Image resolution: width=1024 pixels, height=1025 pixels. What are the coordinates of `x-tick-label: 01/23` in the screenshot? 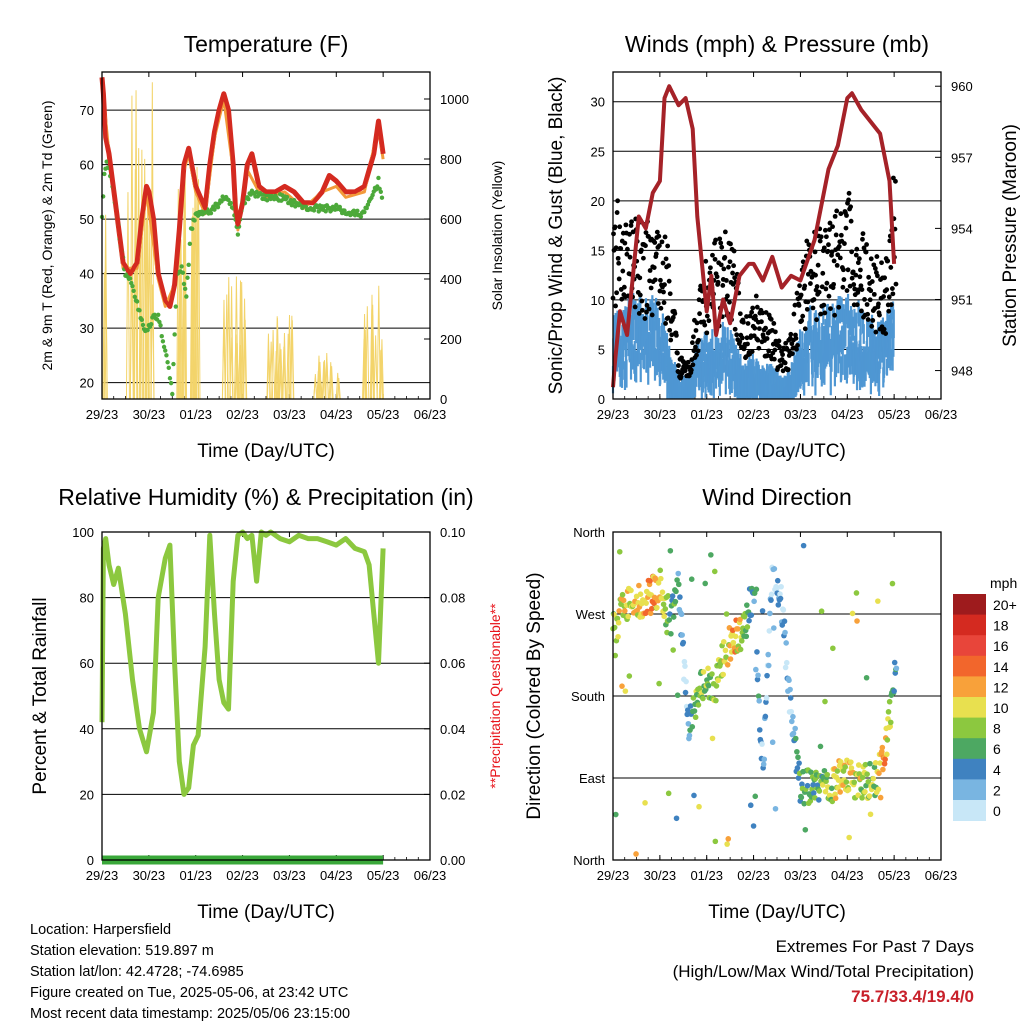 It's located at (706, 414).